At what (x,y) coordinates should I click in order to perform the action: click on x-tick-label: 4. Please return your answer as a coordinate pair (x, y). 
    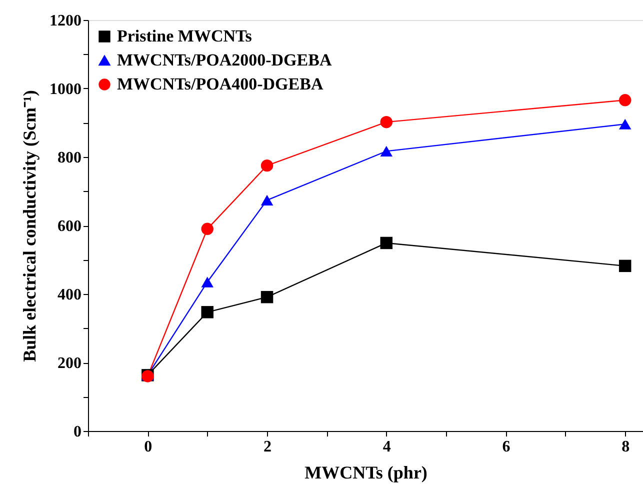
    Looking at the image, I should click on (386, 447).